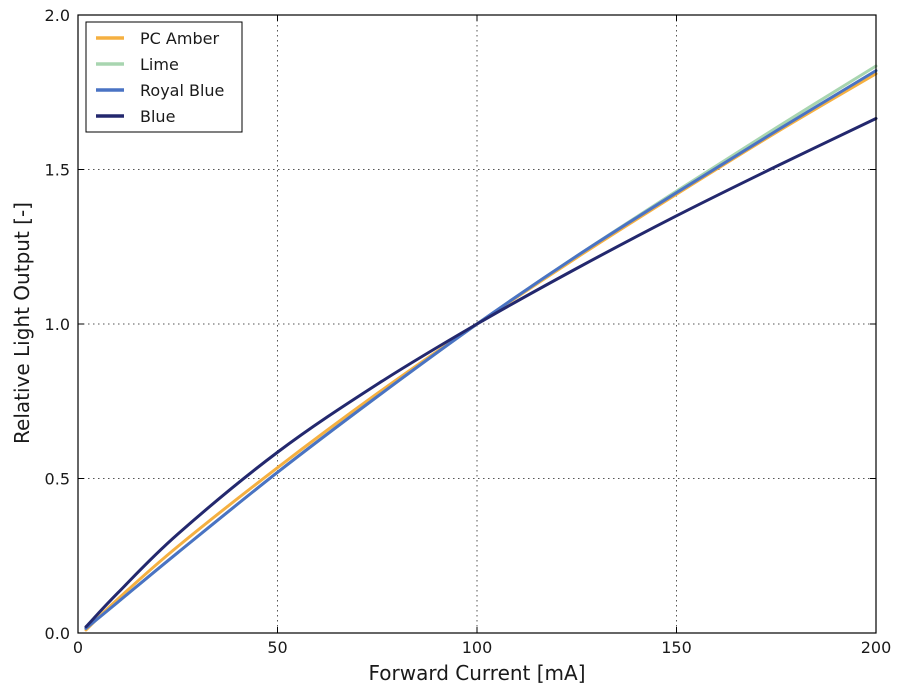 Image resolution: width=898 pixels, height=693 pixels. What do you see at coordinates (57, 15) in the screenshot?
I see `y-tick-label: 2.0` at bounding box center [57, 15].